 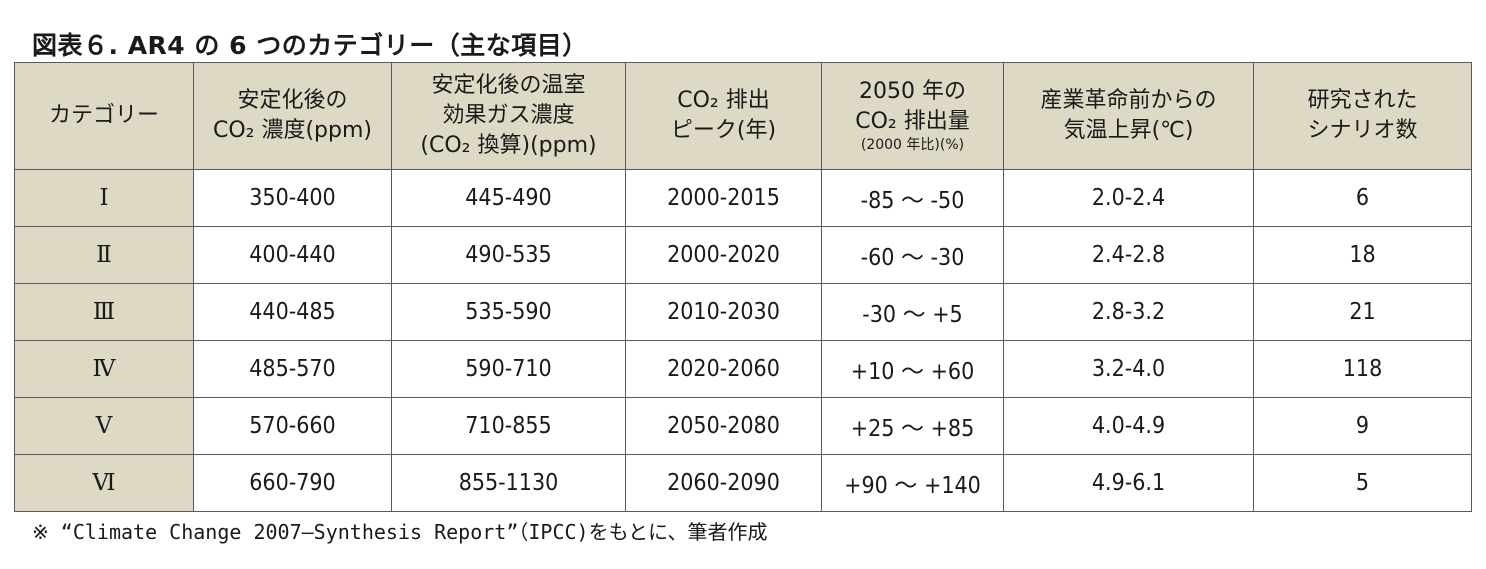 I want to click on table-cell: +10 ～ +60, so click(x=912, y=369).